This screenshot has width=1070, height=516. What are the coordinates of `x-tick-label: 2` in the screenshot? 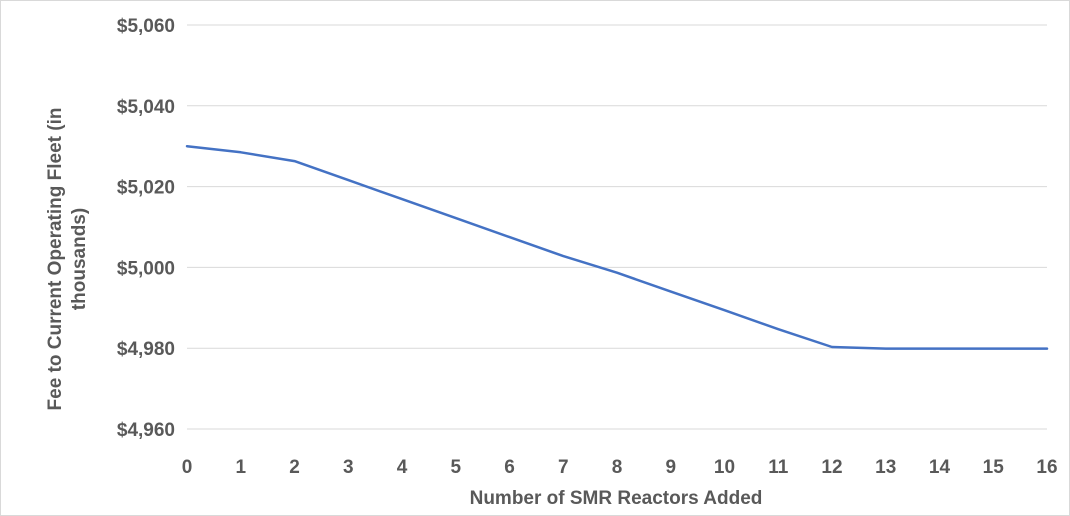 It's located at (294, 467).